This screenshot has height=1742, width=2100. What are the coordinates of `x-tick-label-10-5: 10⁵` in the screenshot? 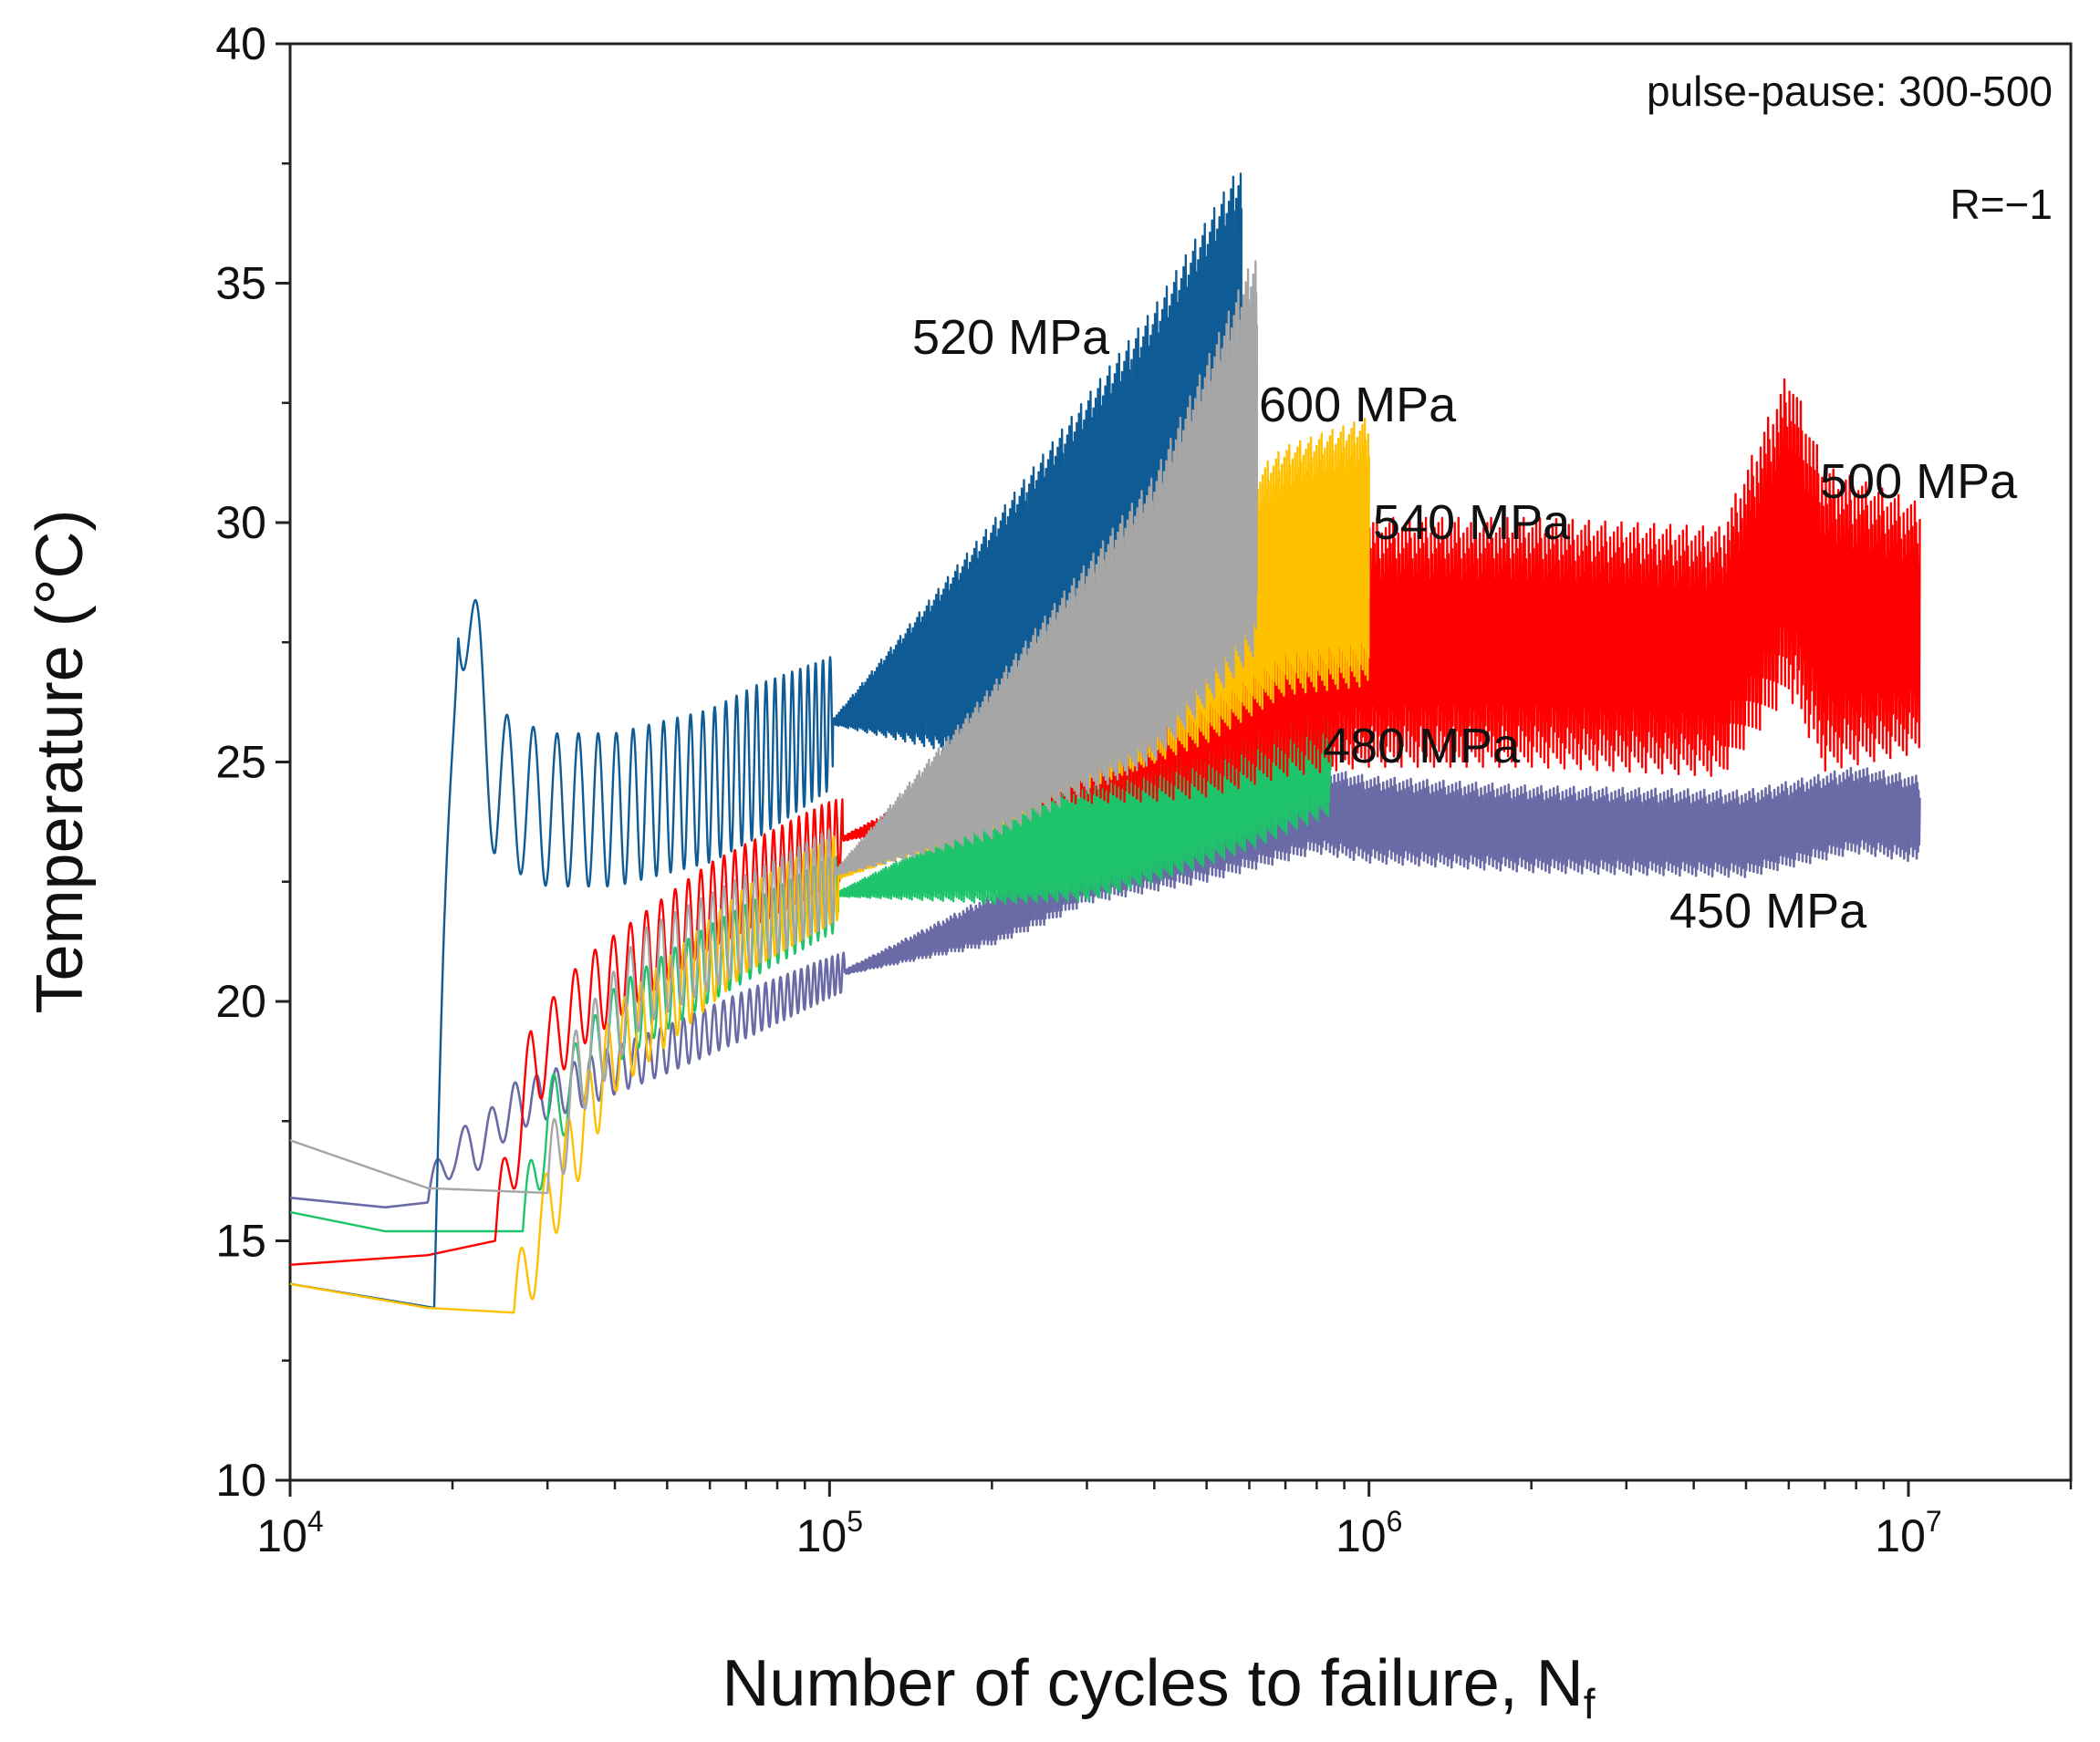 It's located at (829, 1533).